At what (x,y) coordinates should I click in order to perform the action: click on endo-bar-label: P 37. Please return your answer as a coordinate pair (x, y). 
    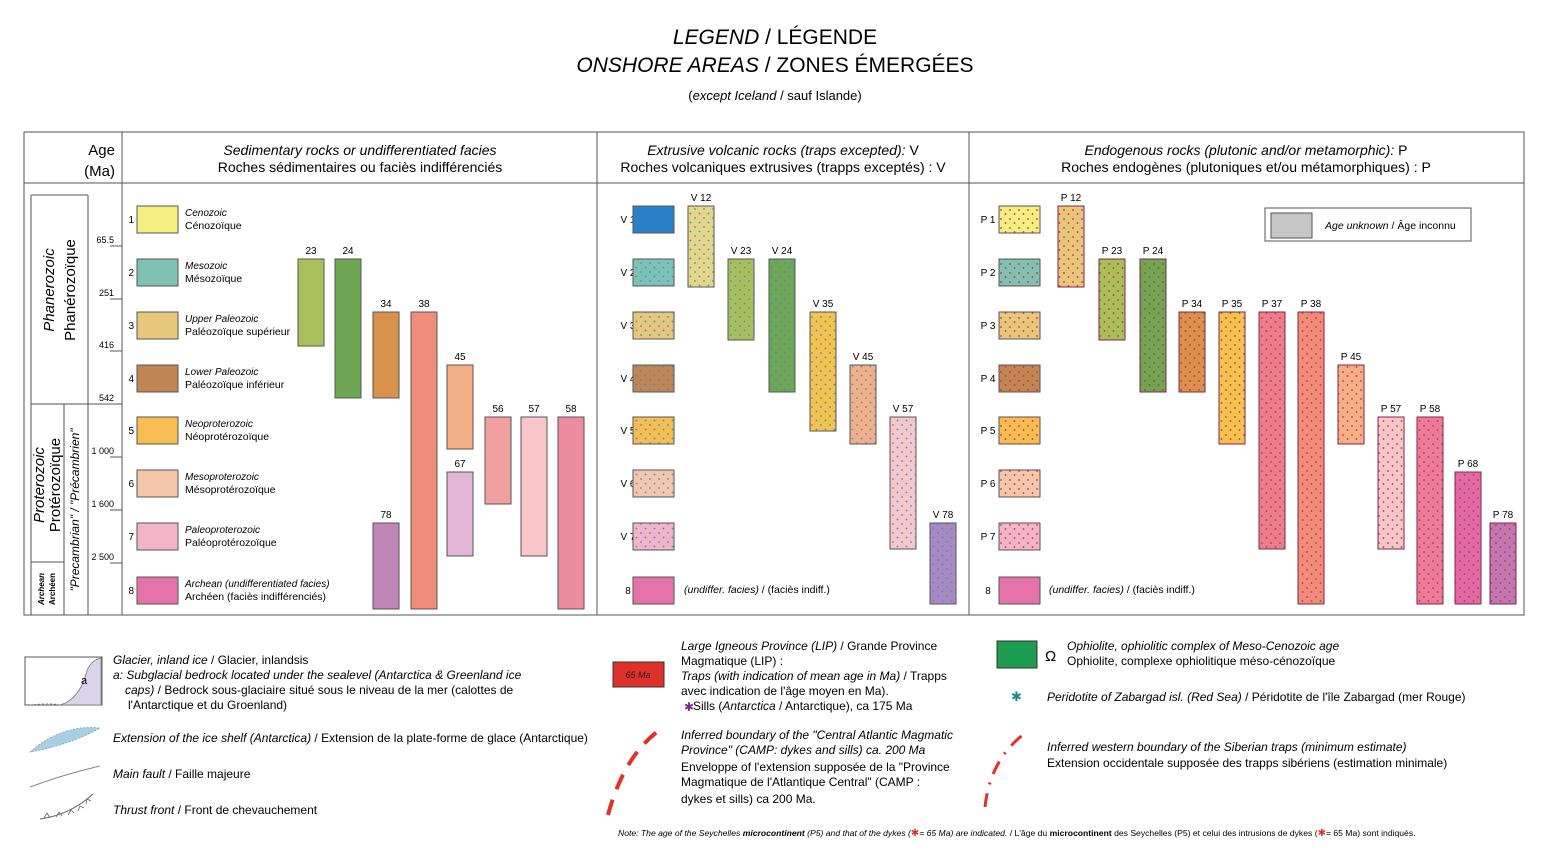
    Looking at the image, I should click on (1272, 304).